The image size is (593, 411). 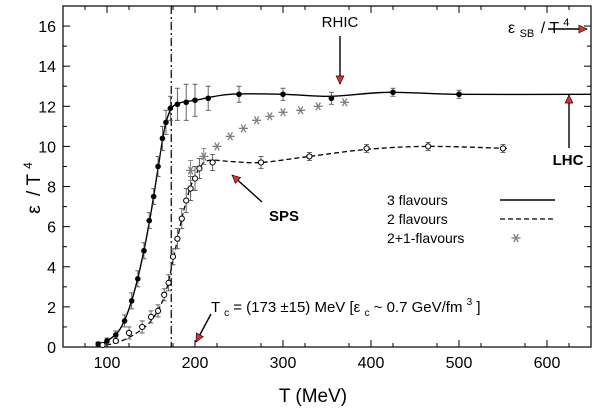 I want to click on x-axis-label: T (MeV), so click(x=313, y=396).